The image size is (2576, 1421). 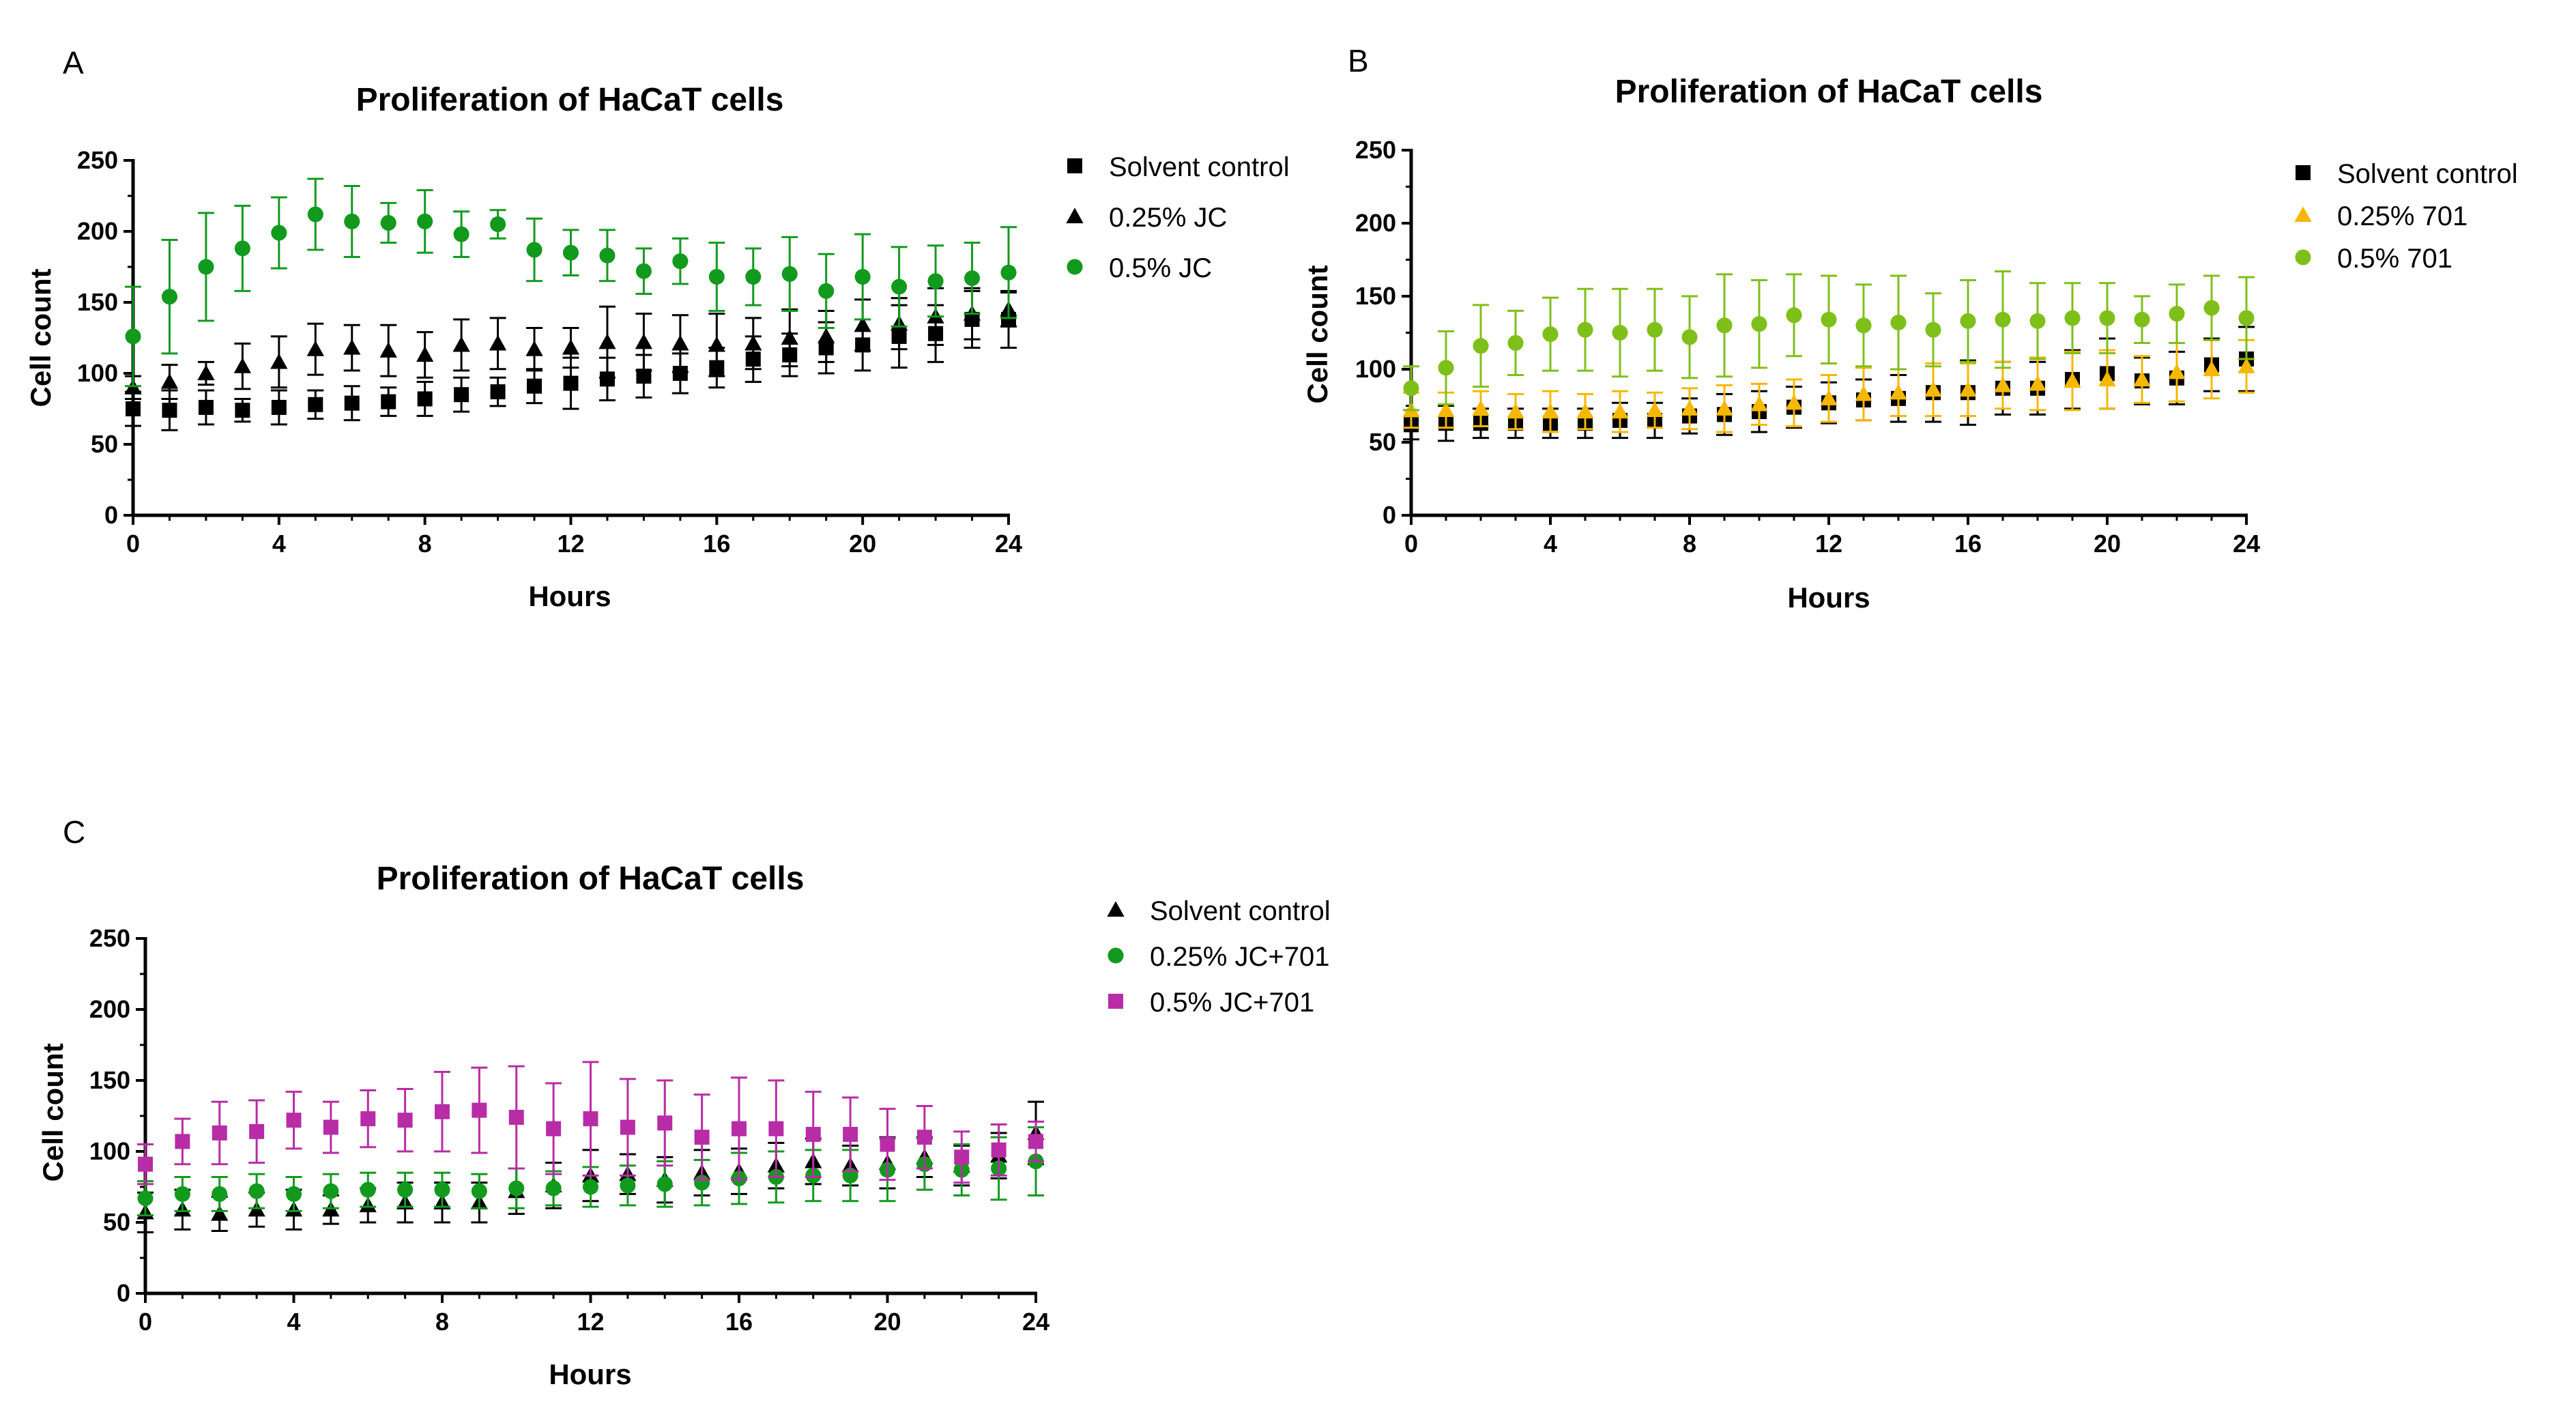 I want to click on y-tick-label: 50, so click(x=1382, y=442).